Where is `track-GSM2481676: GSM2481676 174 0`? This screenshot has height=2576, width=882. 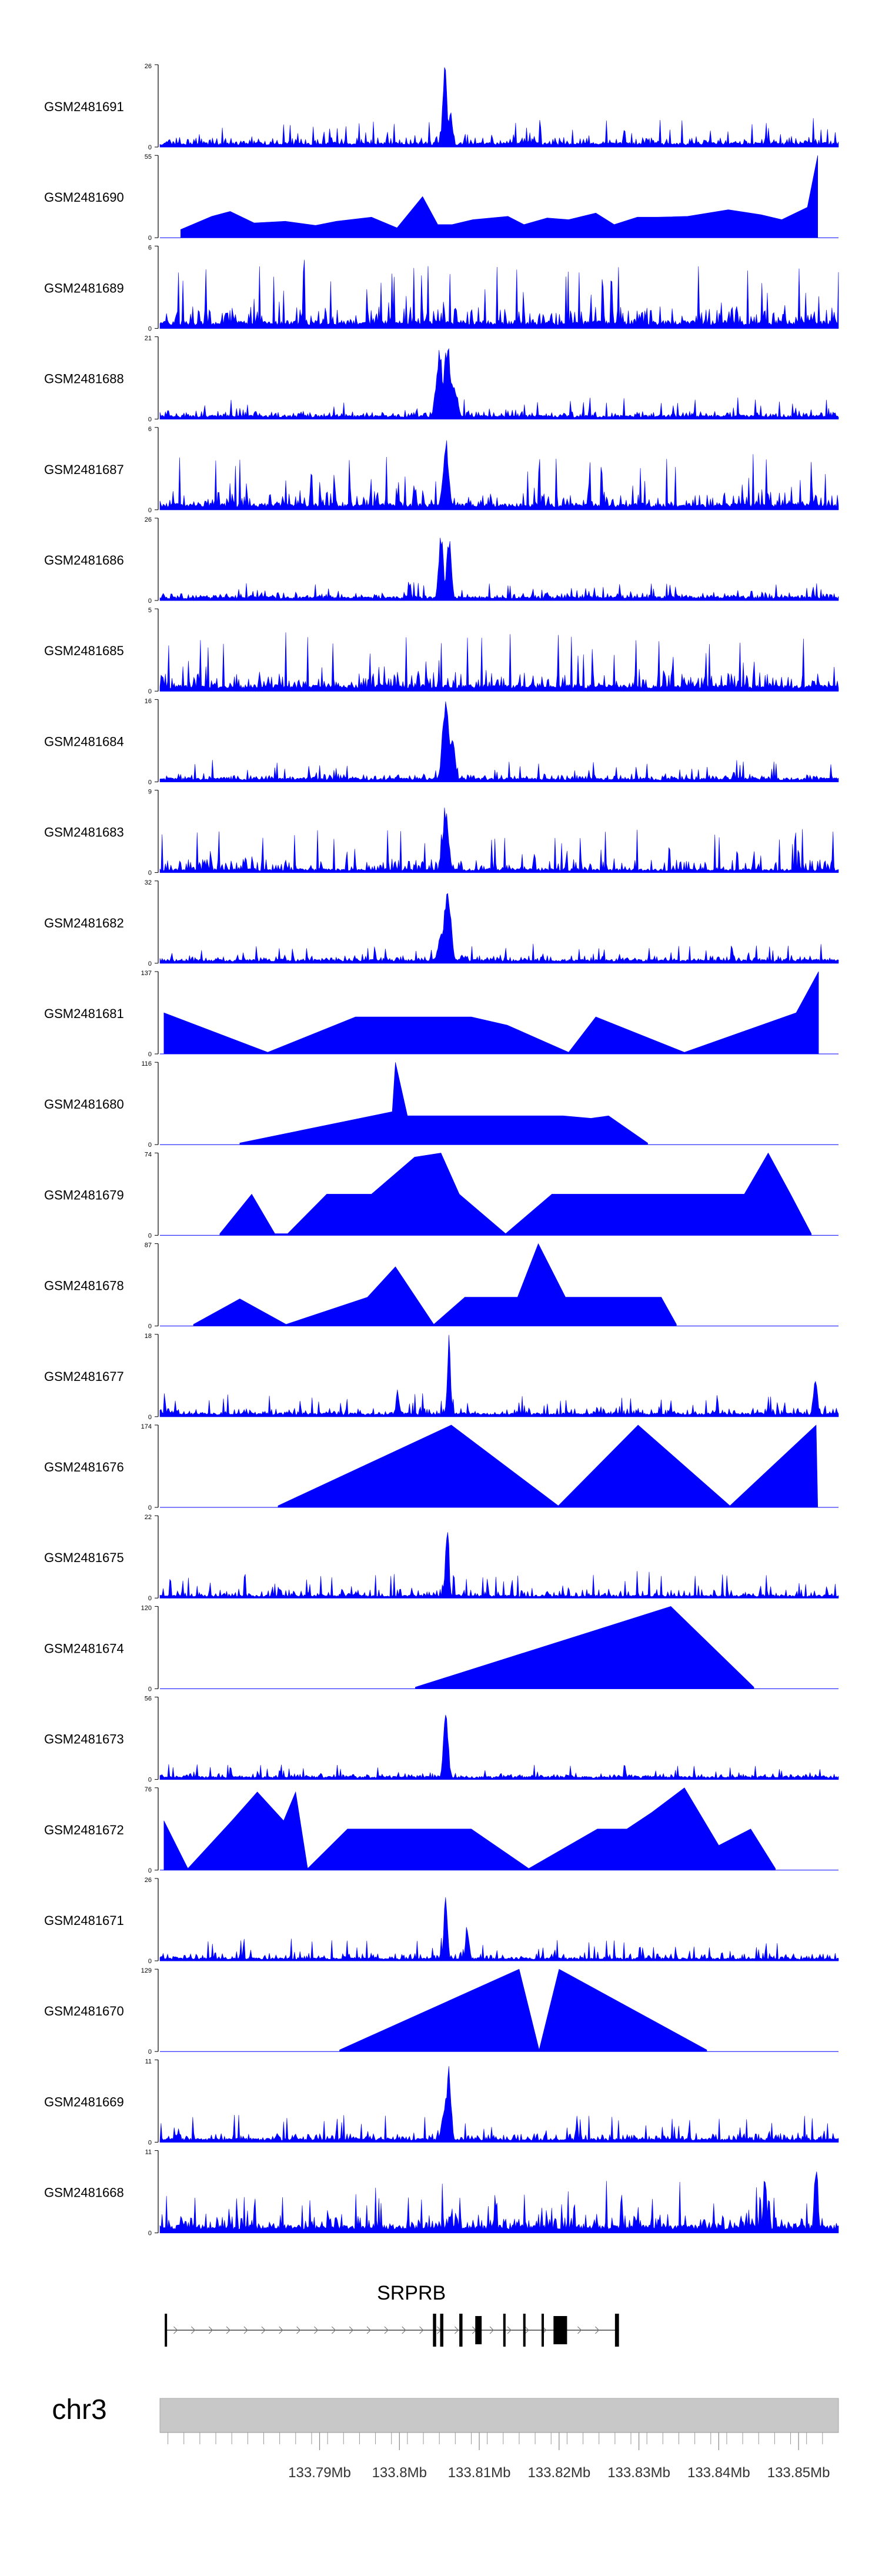
track-GSM2481676: GSM2481676 174 0 is located at coordinates (441, 1467).